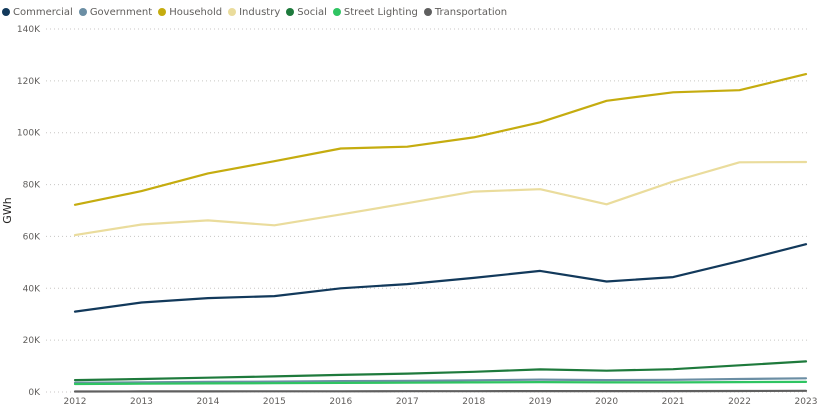 The image size is (837, 410). I want to click on legend-label: Government, so click(121, 12).